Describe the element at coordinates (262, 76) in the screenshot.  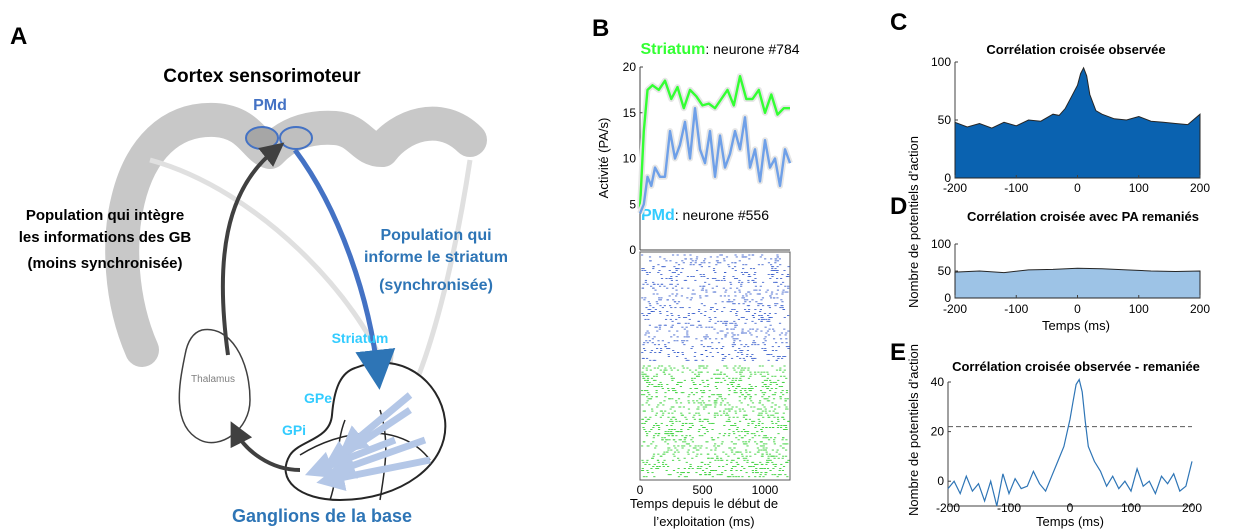
I see `cortex-title: Cortex sensorimoteur` at that location.